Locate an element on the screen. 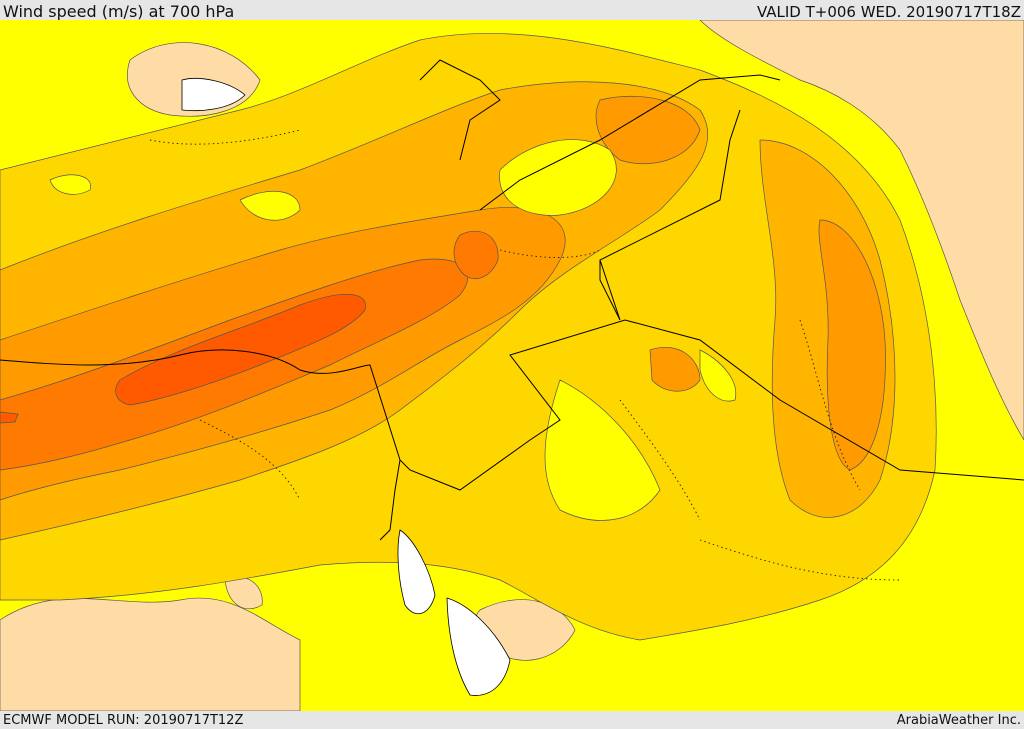  yellow-pocket-crete is located at coordinates (270, 205).